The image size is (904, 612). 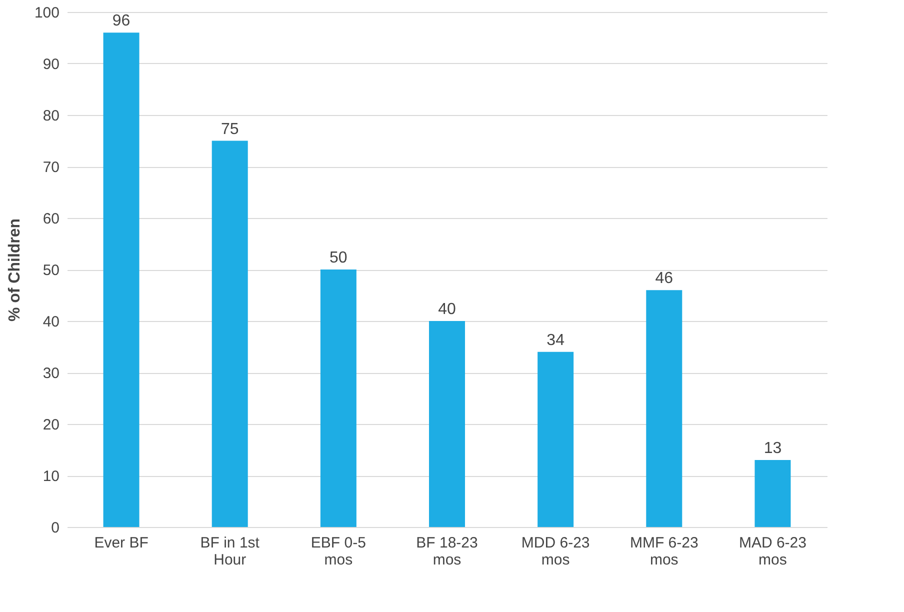 What do you see at coordinates (229, 129) in the screenshot?
I see `data-label: 75` at bounding box center [229, 129].